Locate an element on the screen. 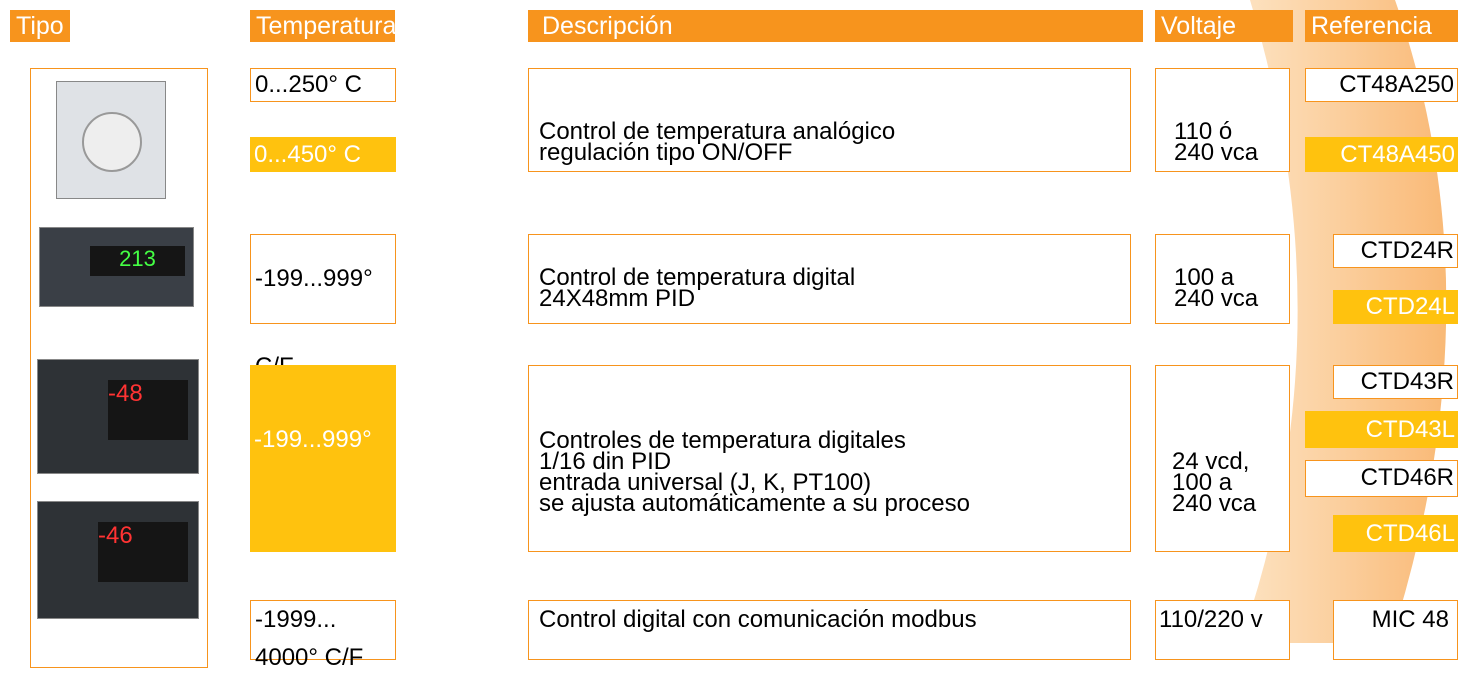 This screenshot has height=677, width=1475. image-column: 213 -48 -46 is located at coordinates (119, 368).